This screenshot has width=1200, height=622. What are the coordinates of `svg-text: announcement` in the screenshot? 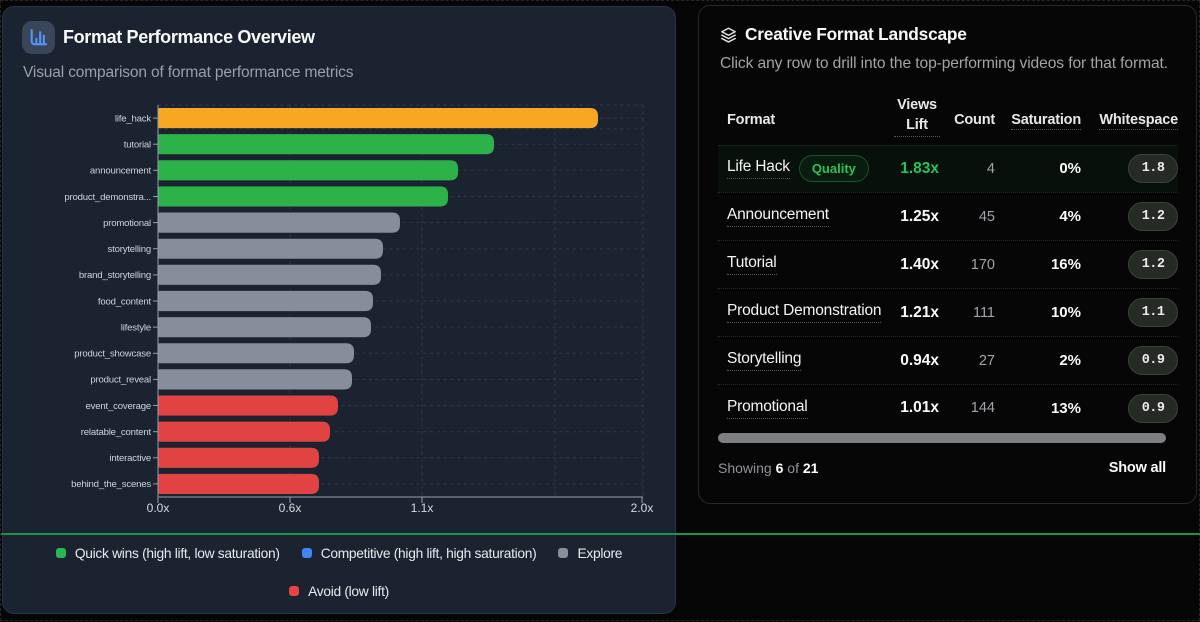 It's located at (121, 171).